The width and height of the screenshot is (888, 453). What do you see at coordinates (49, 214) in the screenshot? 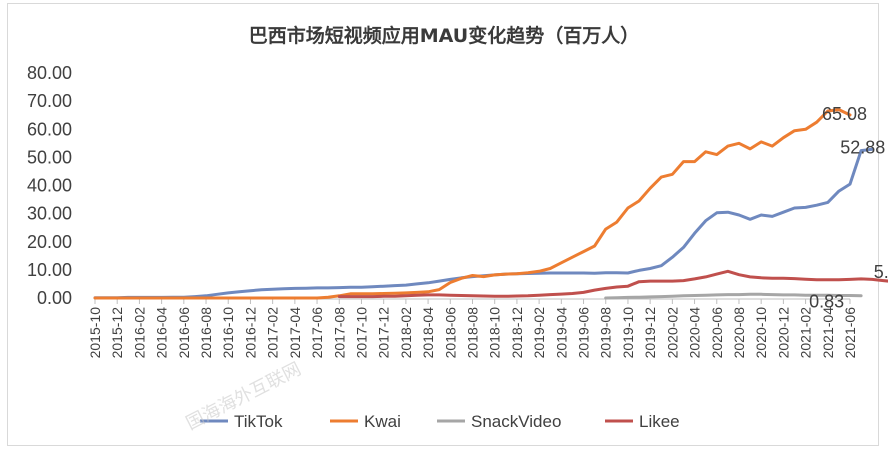
I see `y-tick-label: 30.00` at bounding box center [49, 214].